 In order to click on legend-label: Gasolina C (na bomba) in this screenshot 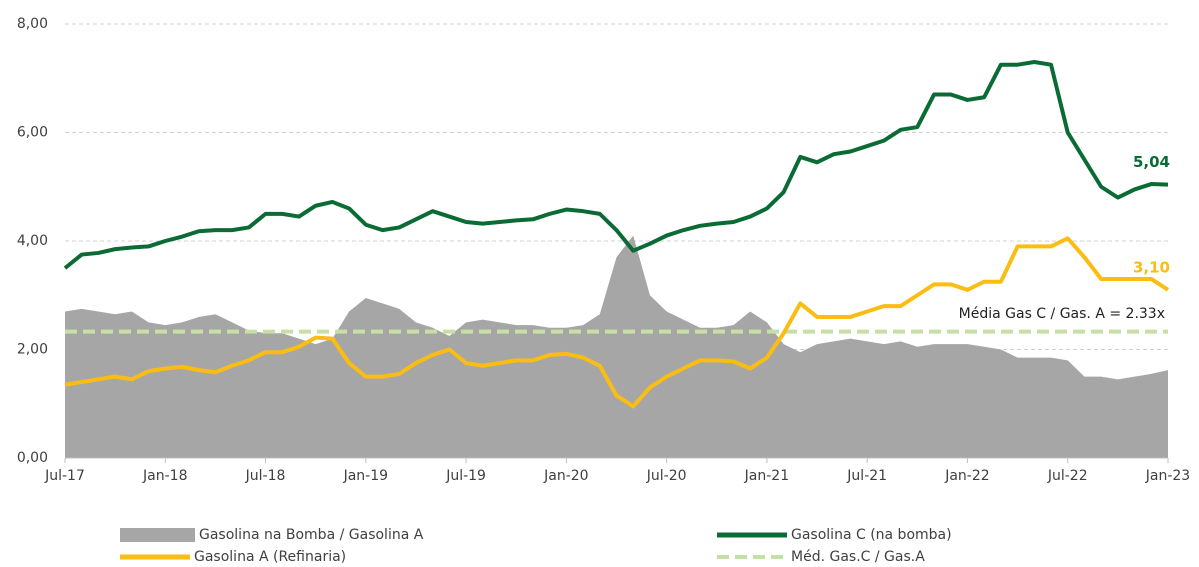, I will do `click(871, 535)`.